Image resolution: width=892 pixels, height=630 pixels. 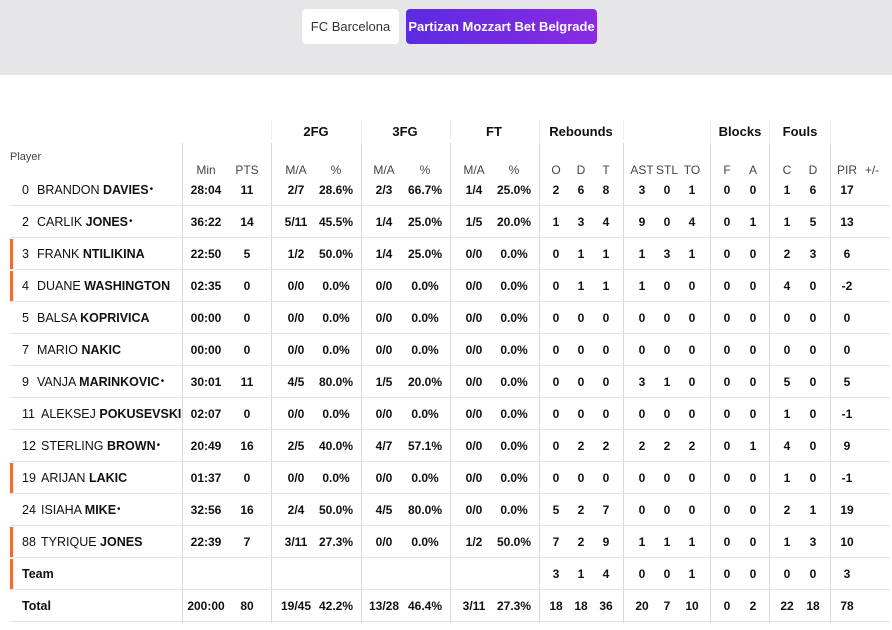 What do you see at coordinates (666, 170) in the screenshot?
I see `column-header-stl: STL` at bounding box center [666, 170].